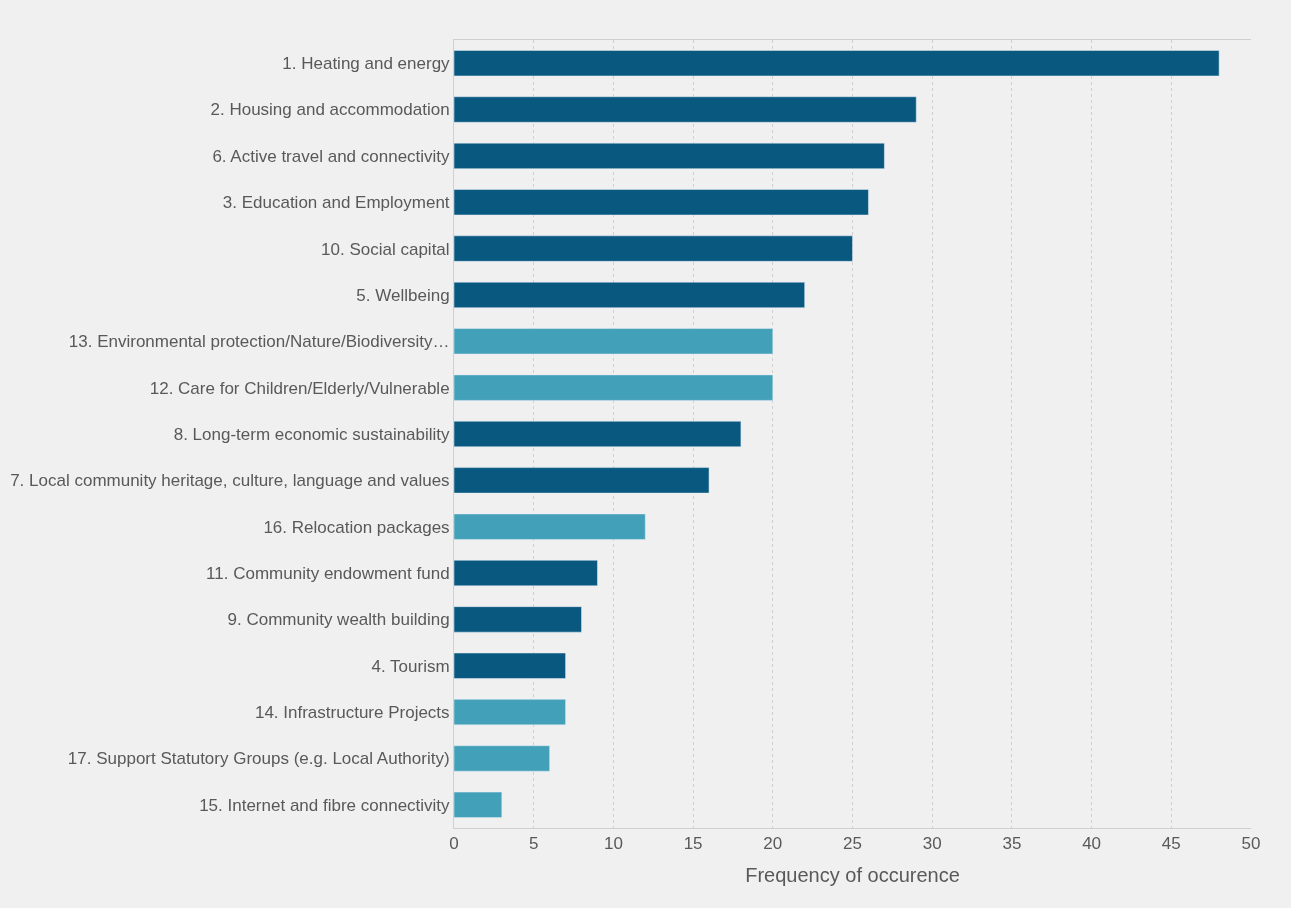  I want to click on y-tick-label: 7. Local community heritage, culture, language and values, so click(230, 481).